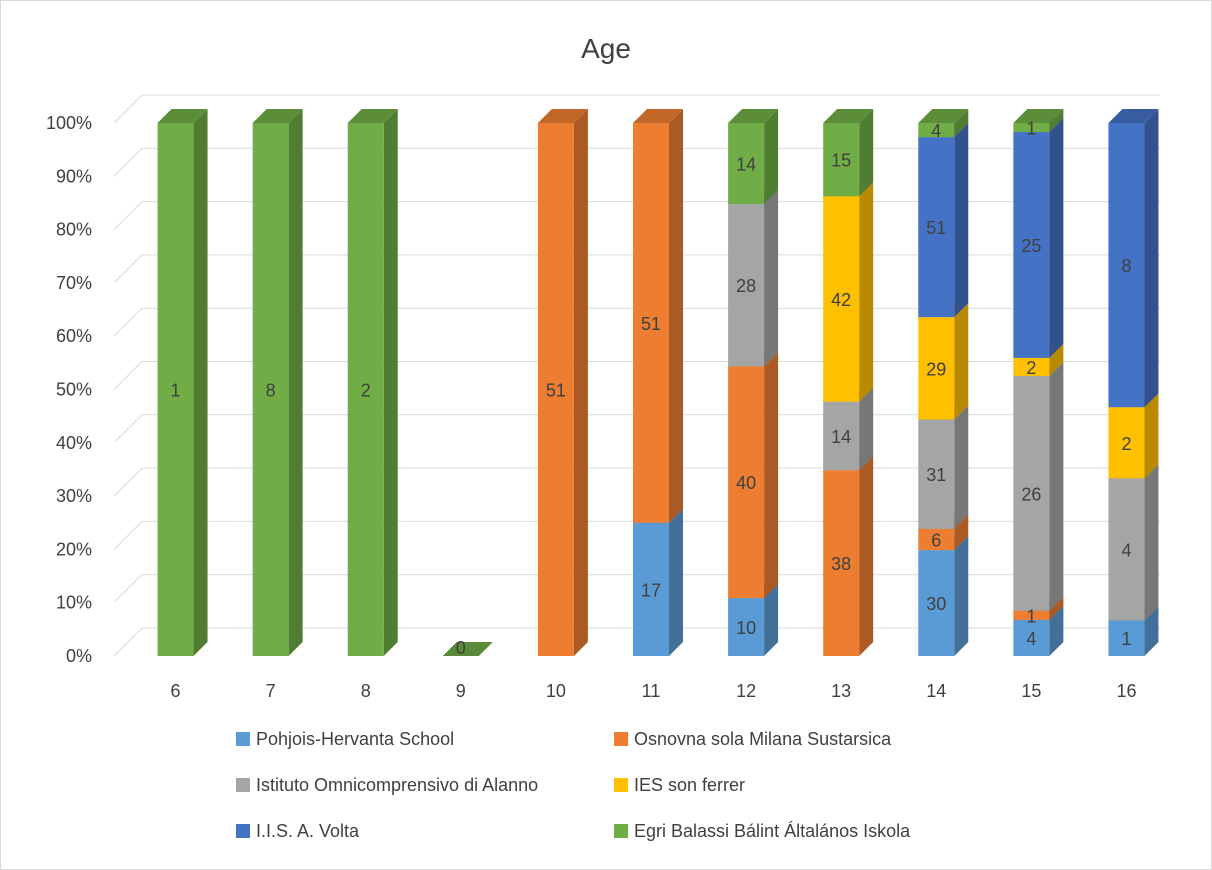 The image size is (1212, 870). What do you see at coordinates (746, 628) in the screenshot?
I see `data-label: 10` at bounding box center [746, 628].